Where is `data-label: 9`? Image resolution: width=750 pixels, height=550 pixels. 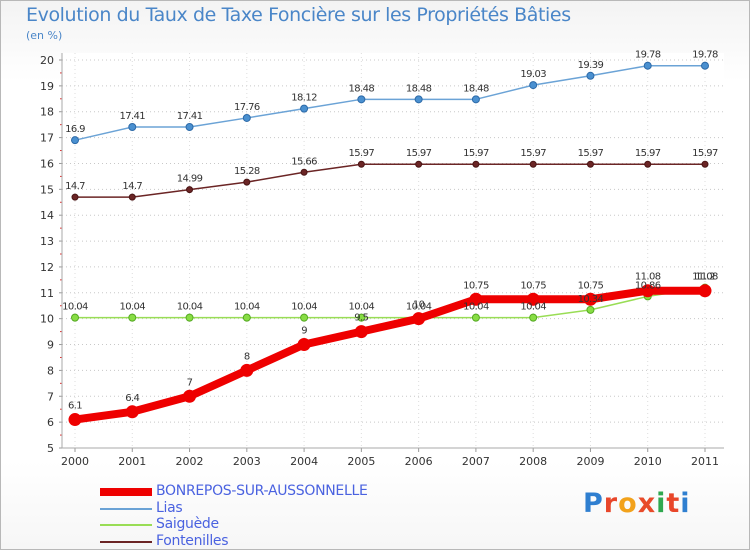
data-label: 9 is located at coordinates (304, 331).